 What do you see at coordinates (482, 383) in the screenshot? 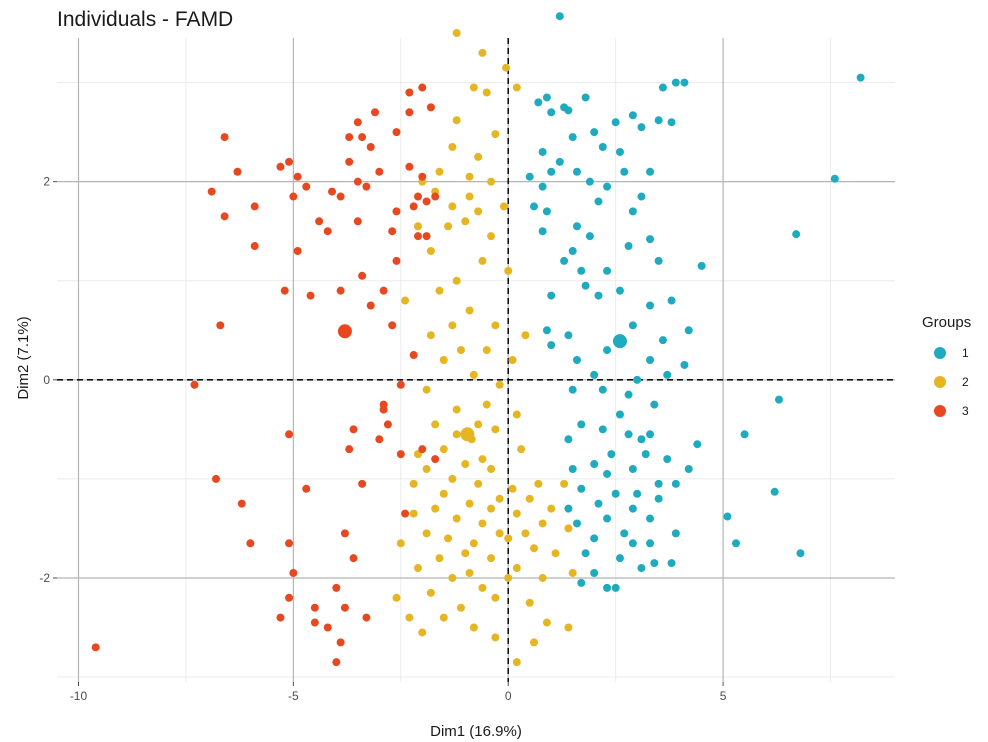
I see `group-centroids` at bounding box center [482, 383].